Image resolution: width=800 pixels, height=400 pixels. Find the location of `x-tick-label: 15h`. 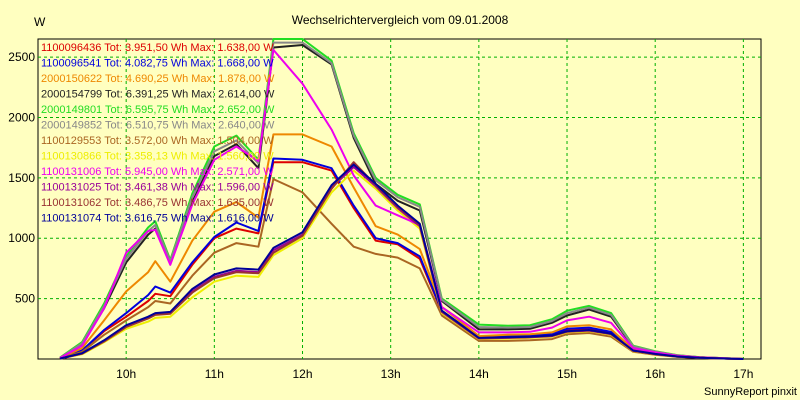

x-tick-label: 15h is located at coordinates (567, 374).